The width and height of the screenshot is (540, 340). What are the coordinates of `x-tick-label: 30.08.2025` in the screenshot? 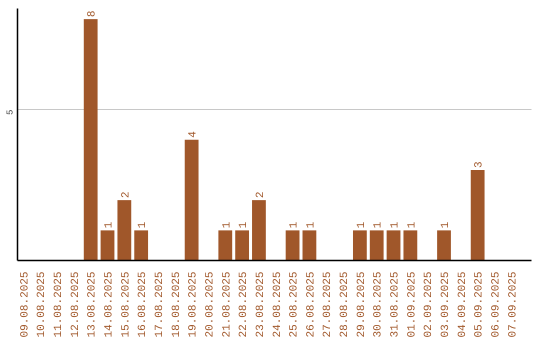 It's located at (378, 304).